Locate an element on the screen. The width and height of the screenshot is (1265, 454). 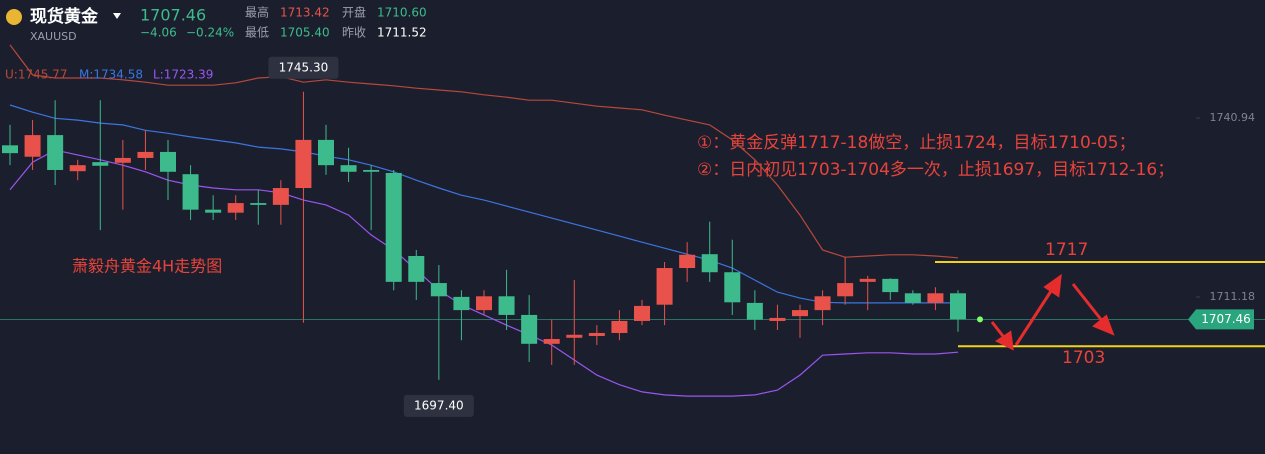
legend-entry: L:1723.39 is located at coordinates (183, 75).